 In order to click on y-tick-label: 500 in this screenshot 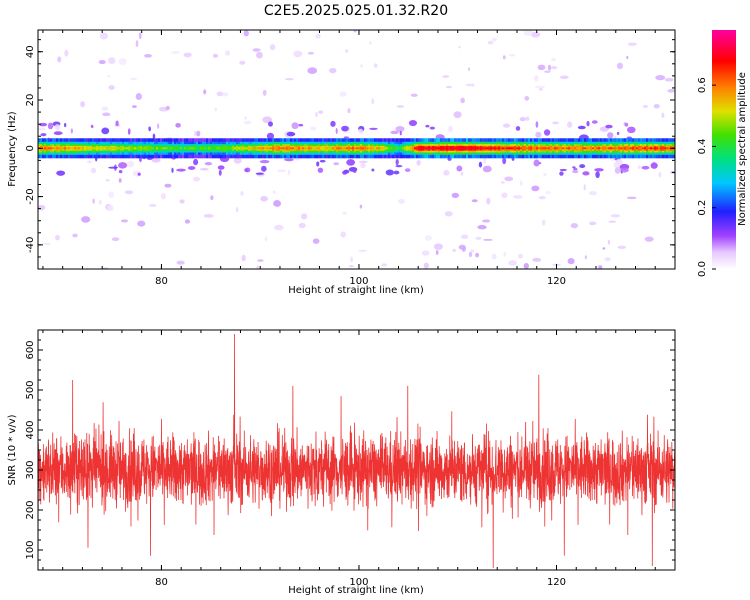, I will do `click(30, 389)`.